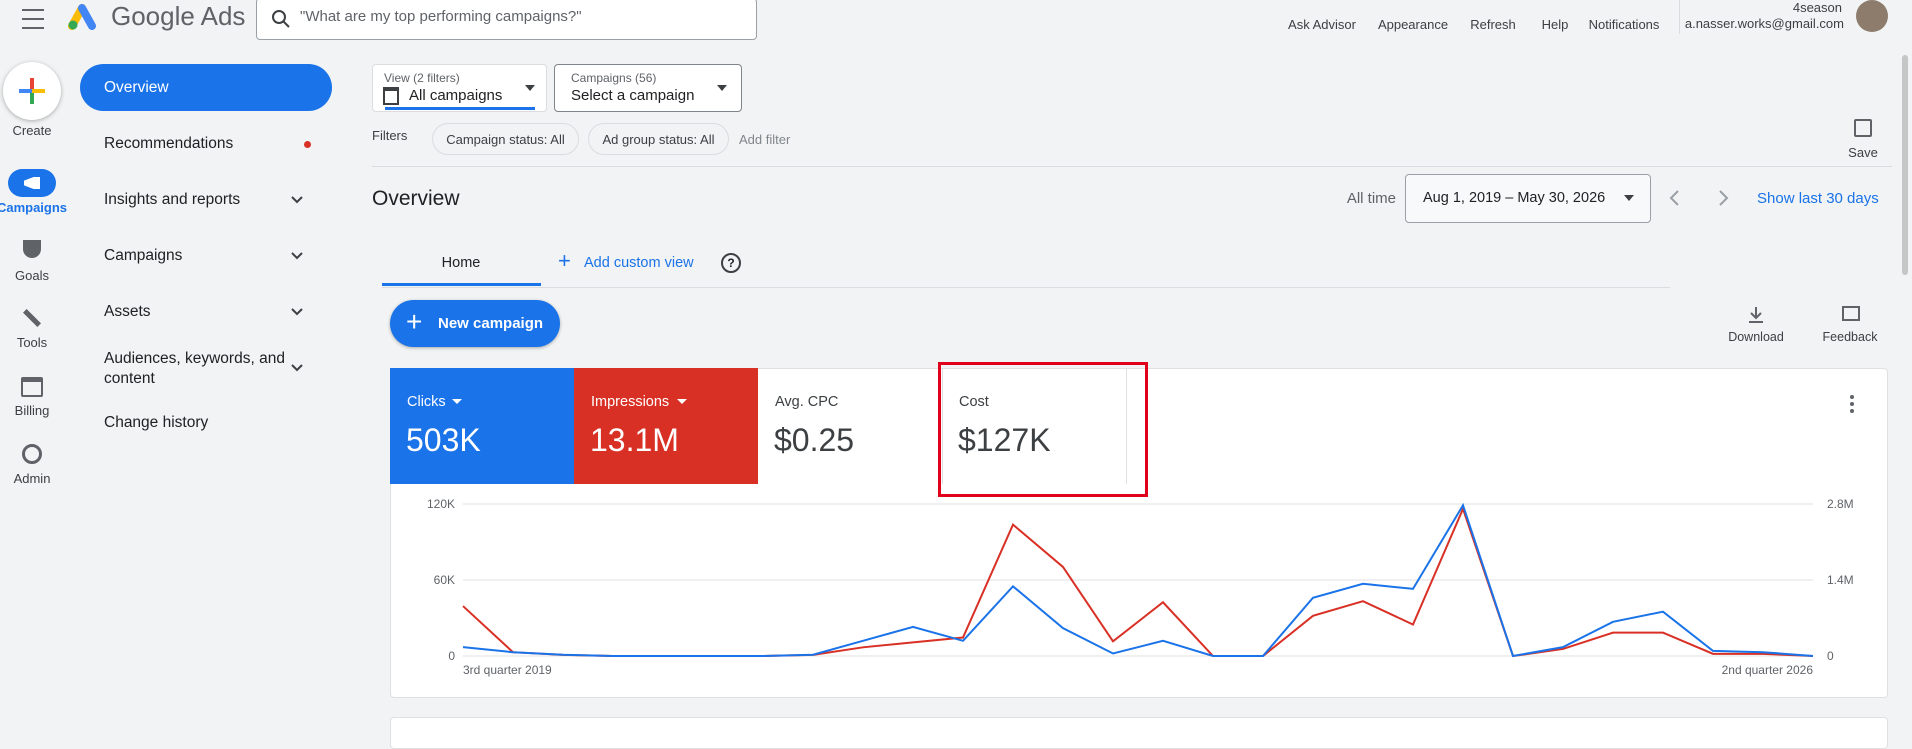 This screenshot has height=749, width=1912. What do you see at coordinates (32, 91) in the screenshot?
I see `create-button` at bounding box center [32, 91].